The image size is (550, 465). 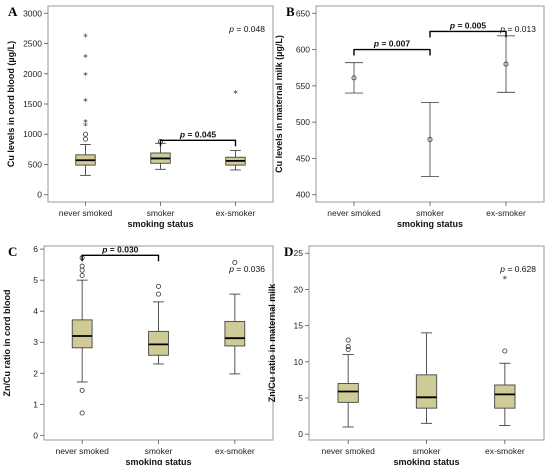 What do you see at coordinates (517, 269) in the screenshot?
I see `overall-p-value: p = 0.628` at bounding box center [517, 269].